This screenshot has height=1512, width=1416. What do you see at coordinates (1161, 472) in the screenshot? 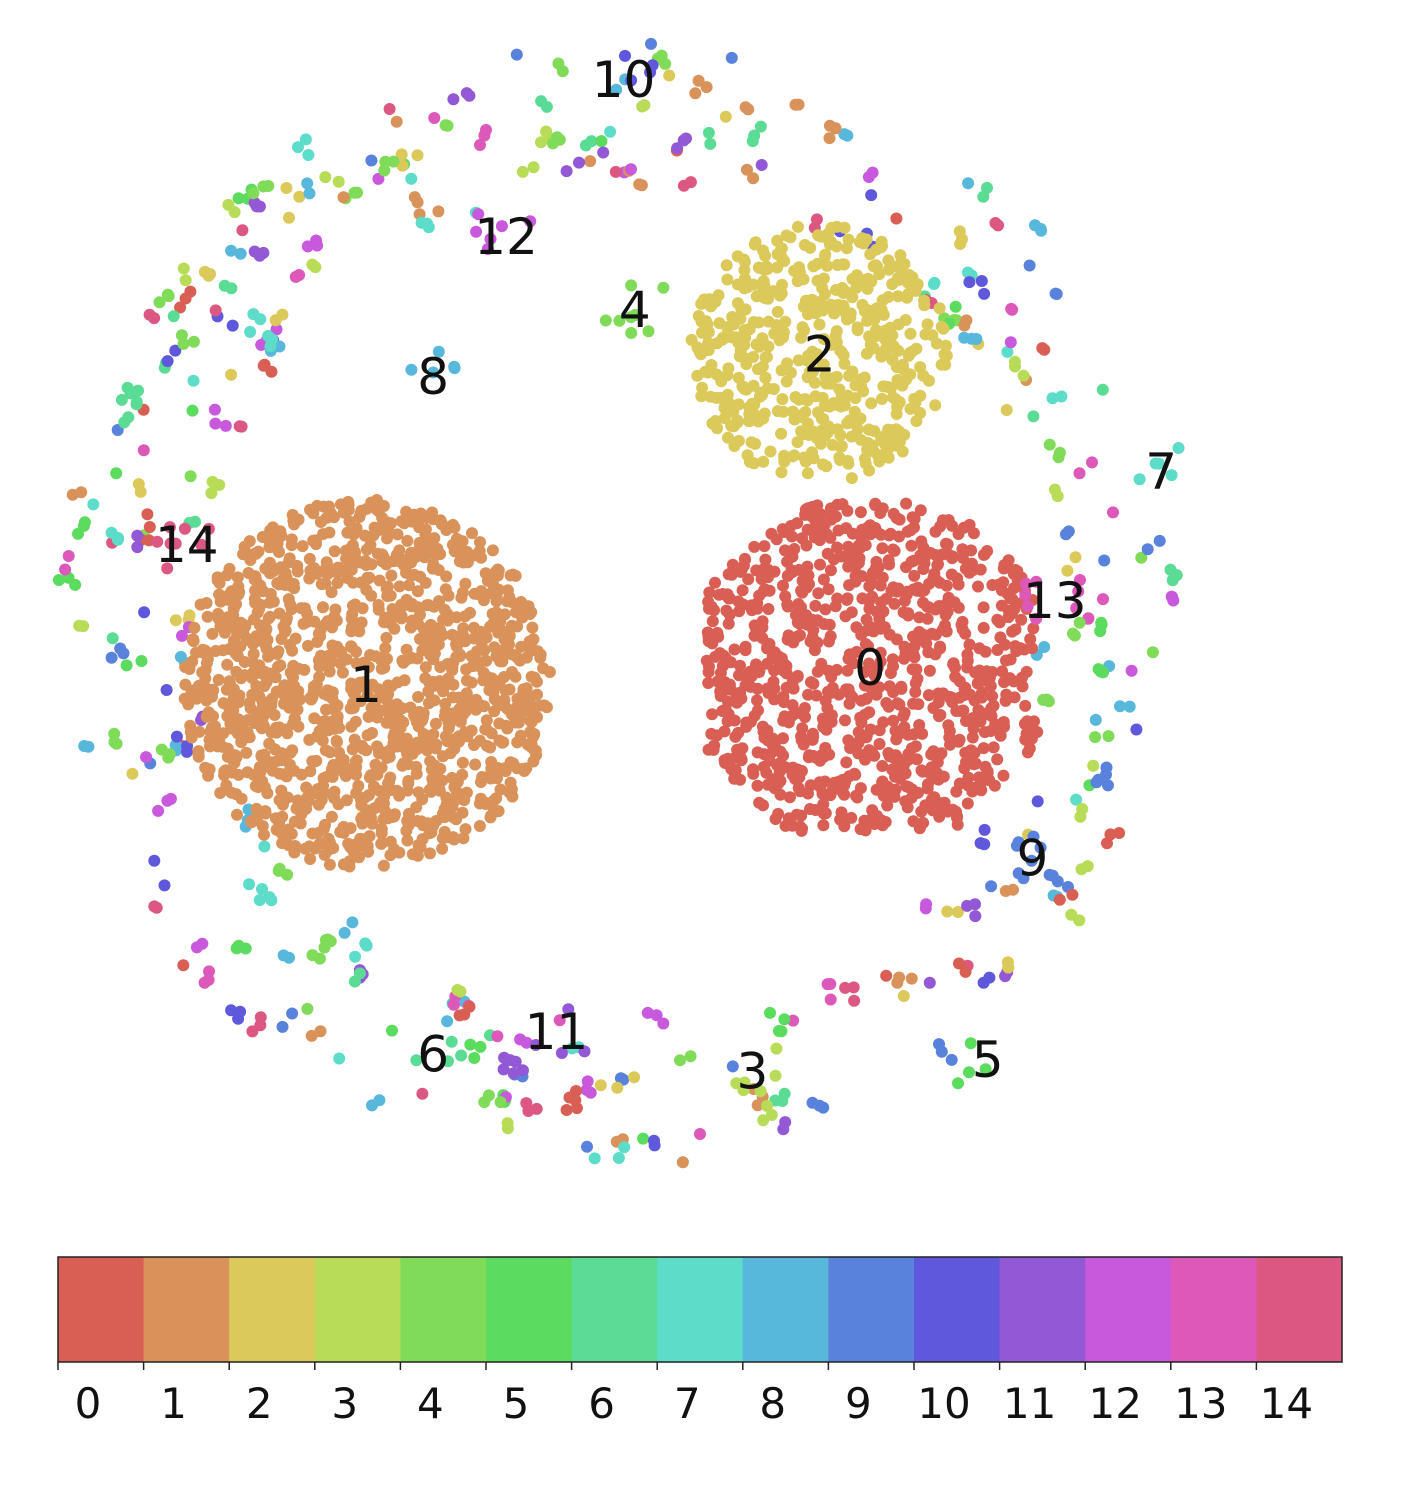
I see `cluster-label-7: 7` at bounding box center [1161, 472].